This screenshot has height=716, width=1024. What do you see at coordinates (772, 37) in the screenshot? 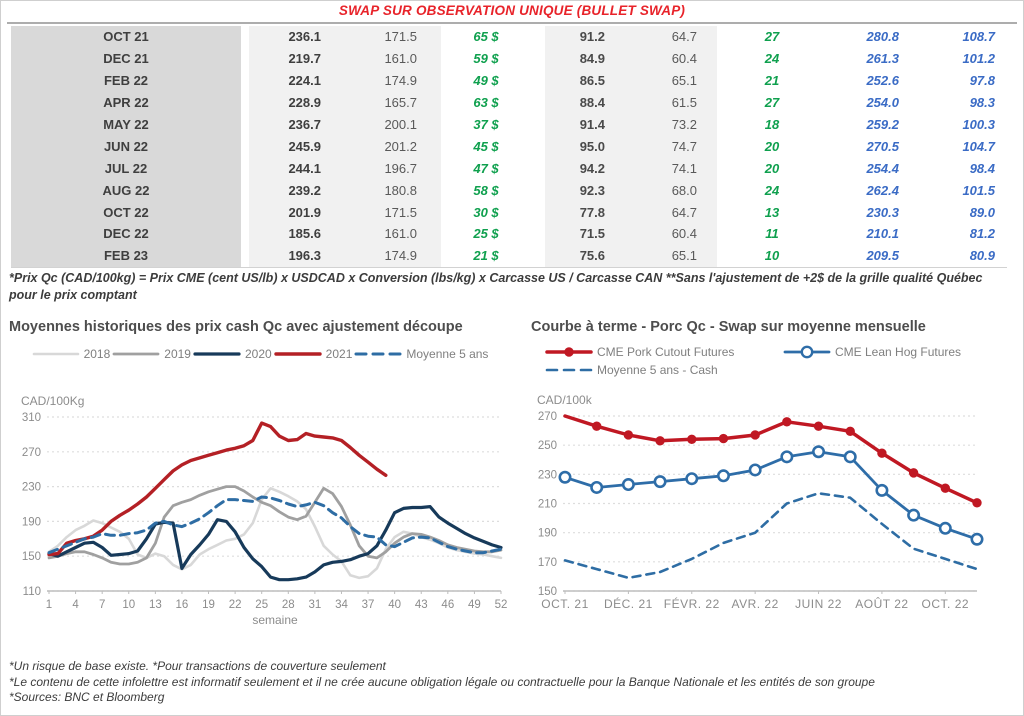
I see `table-cell: 27` at bounding box center [772, 37].